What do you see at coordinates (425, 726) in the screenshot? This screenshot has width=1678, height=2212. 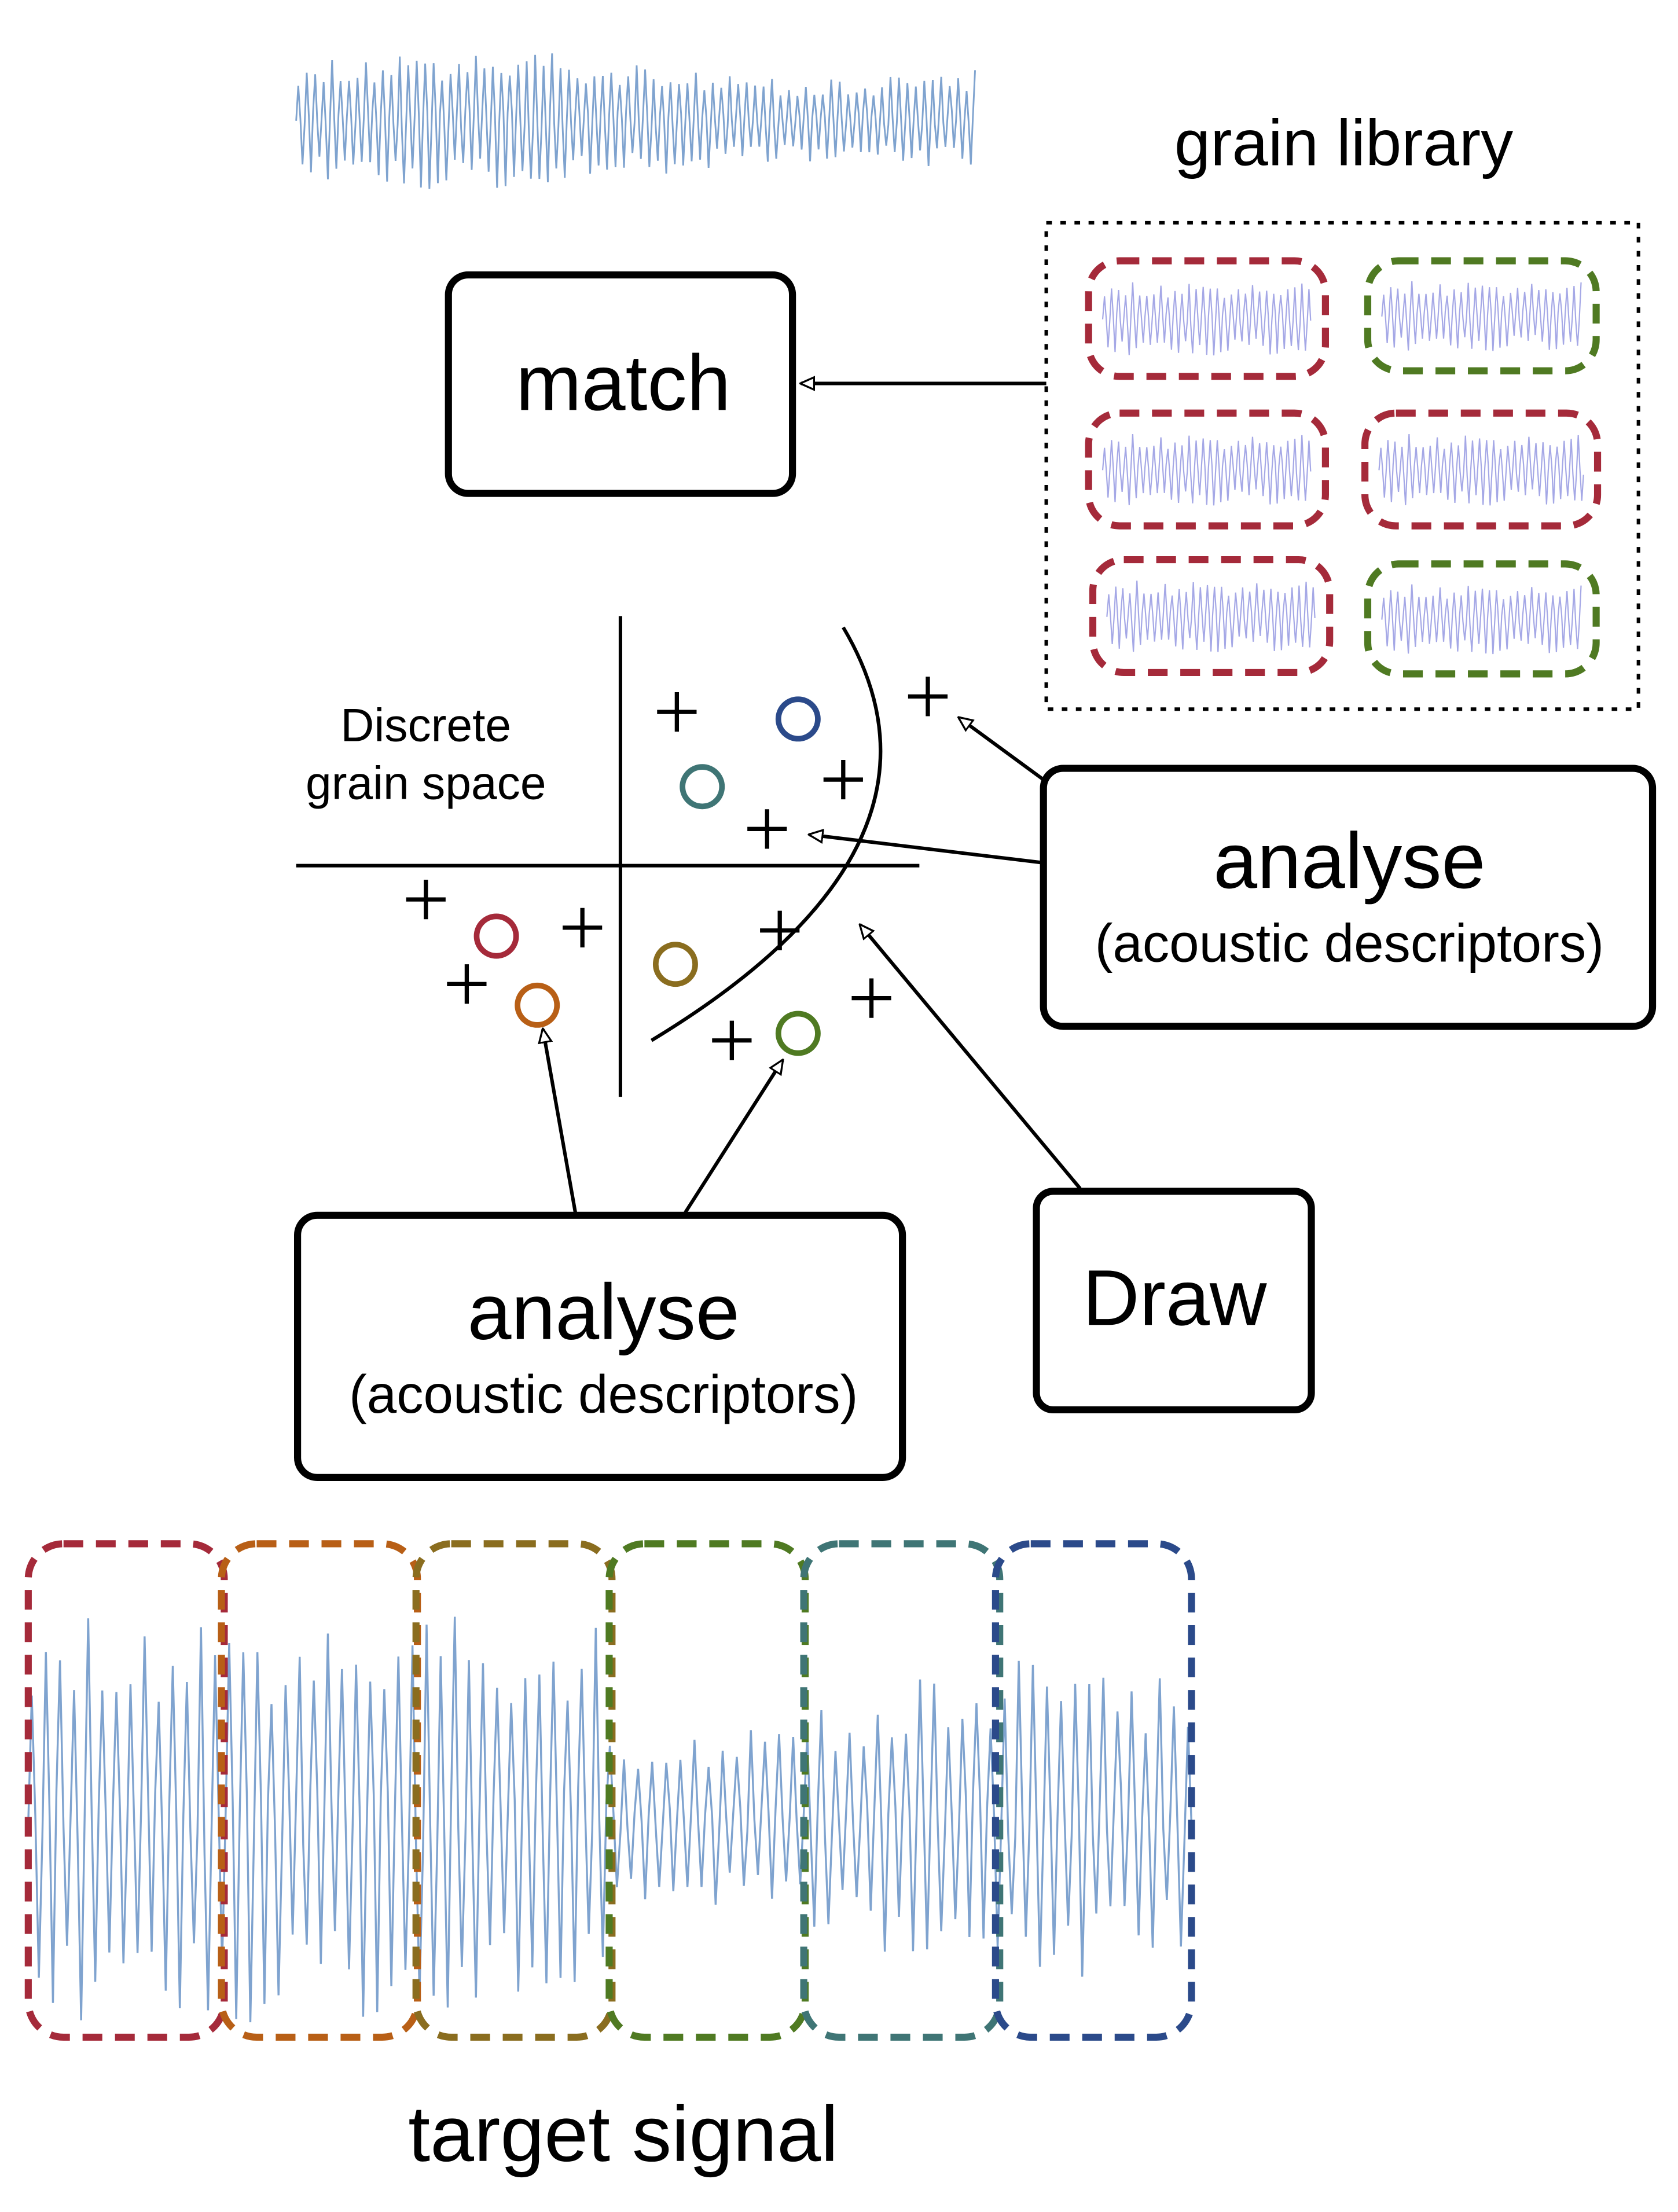 I see `grain-space-label: Discrete` at bounding box center [425, 726].